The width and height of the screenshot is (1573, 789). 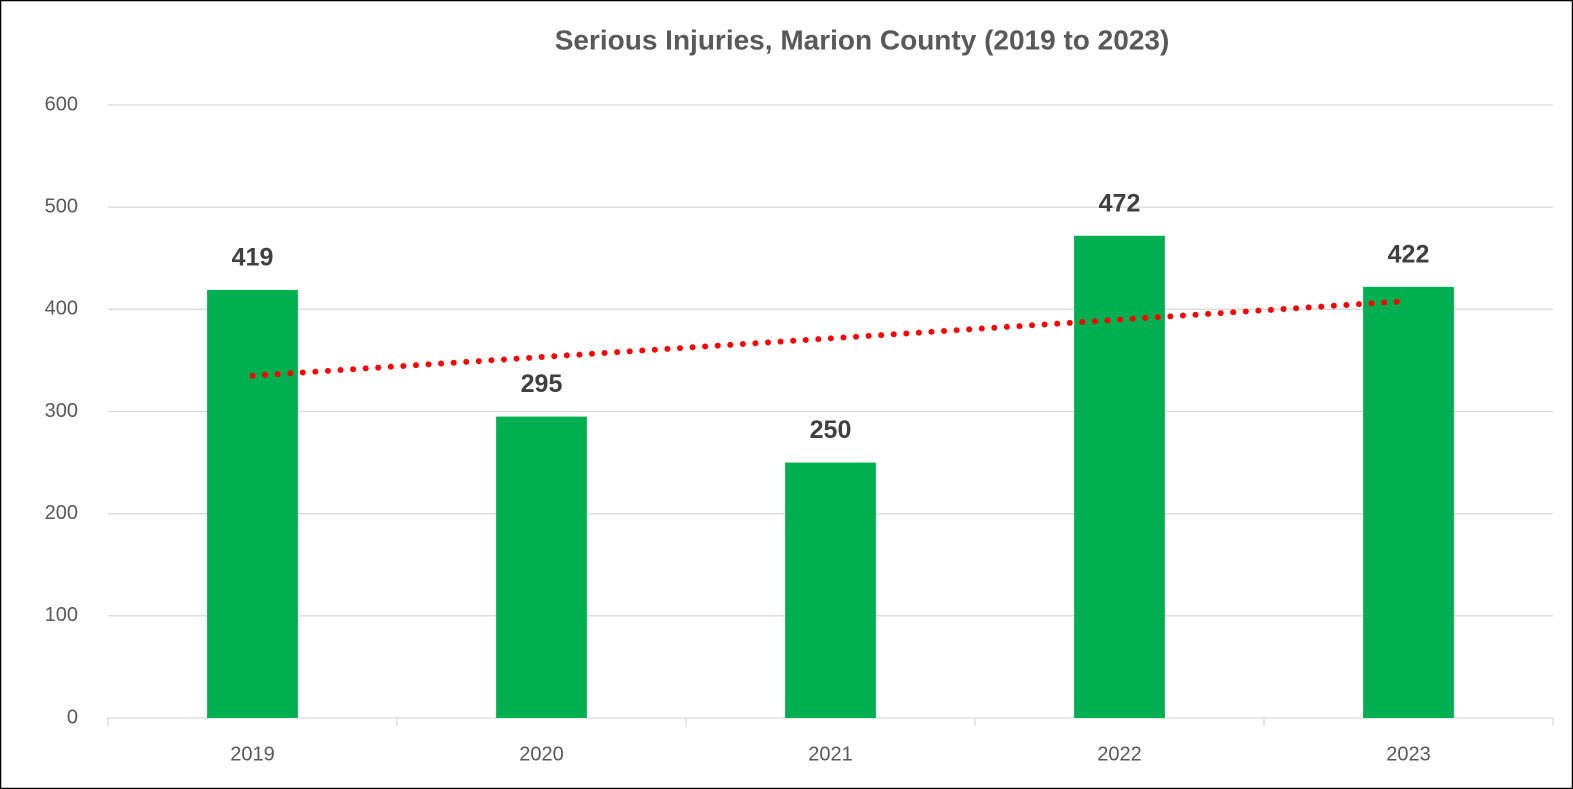 I want to click on trendline, so click(x=830, y=338).